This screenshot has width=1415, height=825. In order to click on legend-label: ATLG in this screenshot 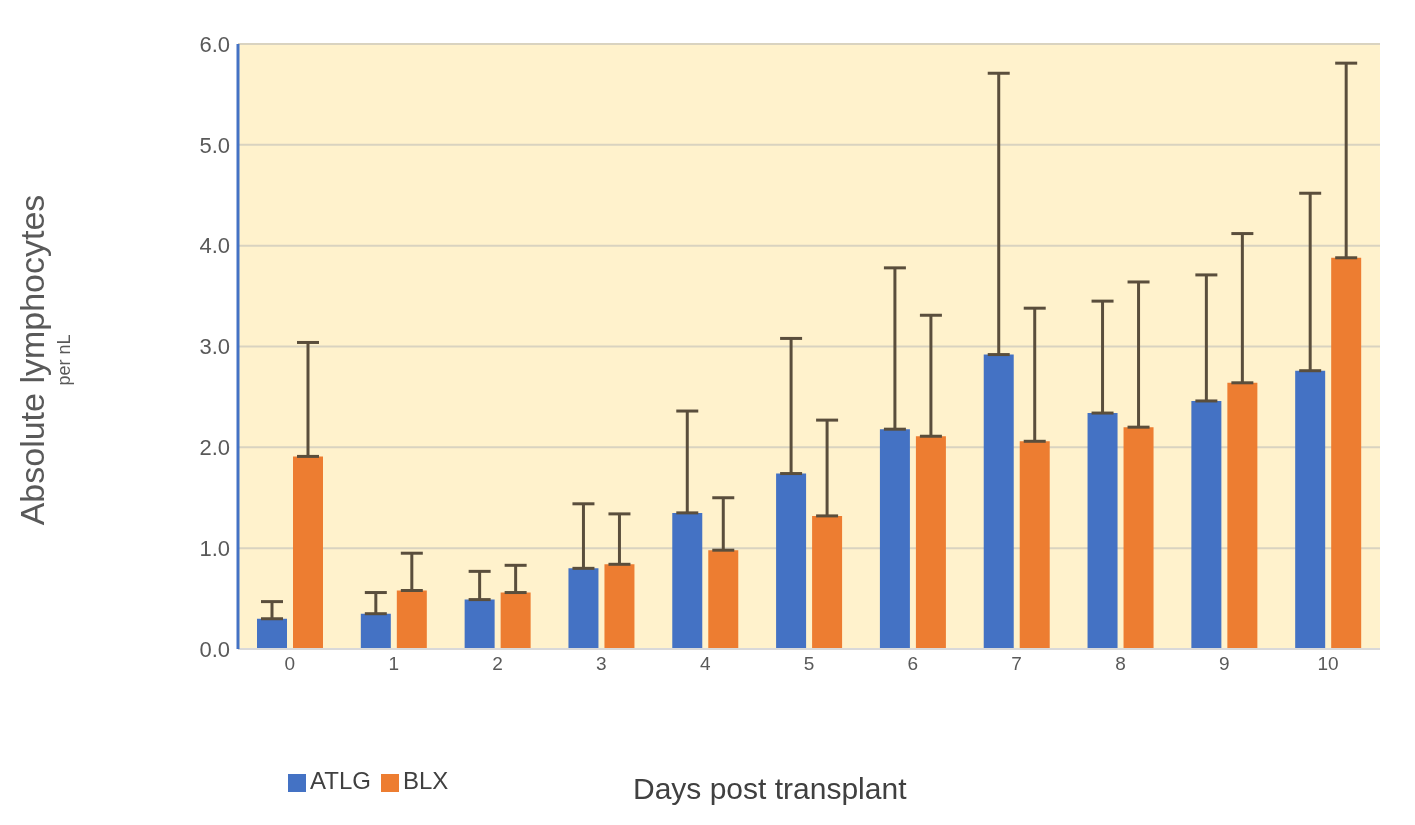, I will do `click(340, 780)`.